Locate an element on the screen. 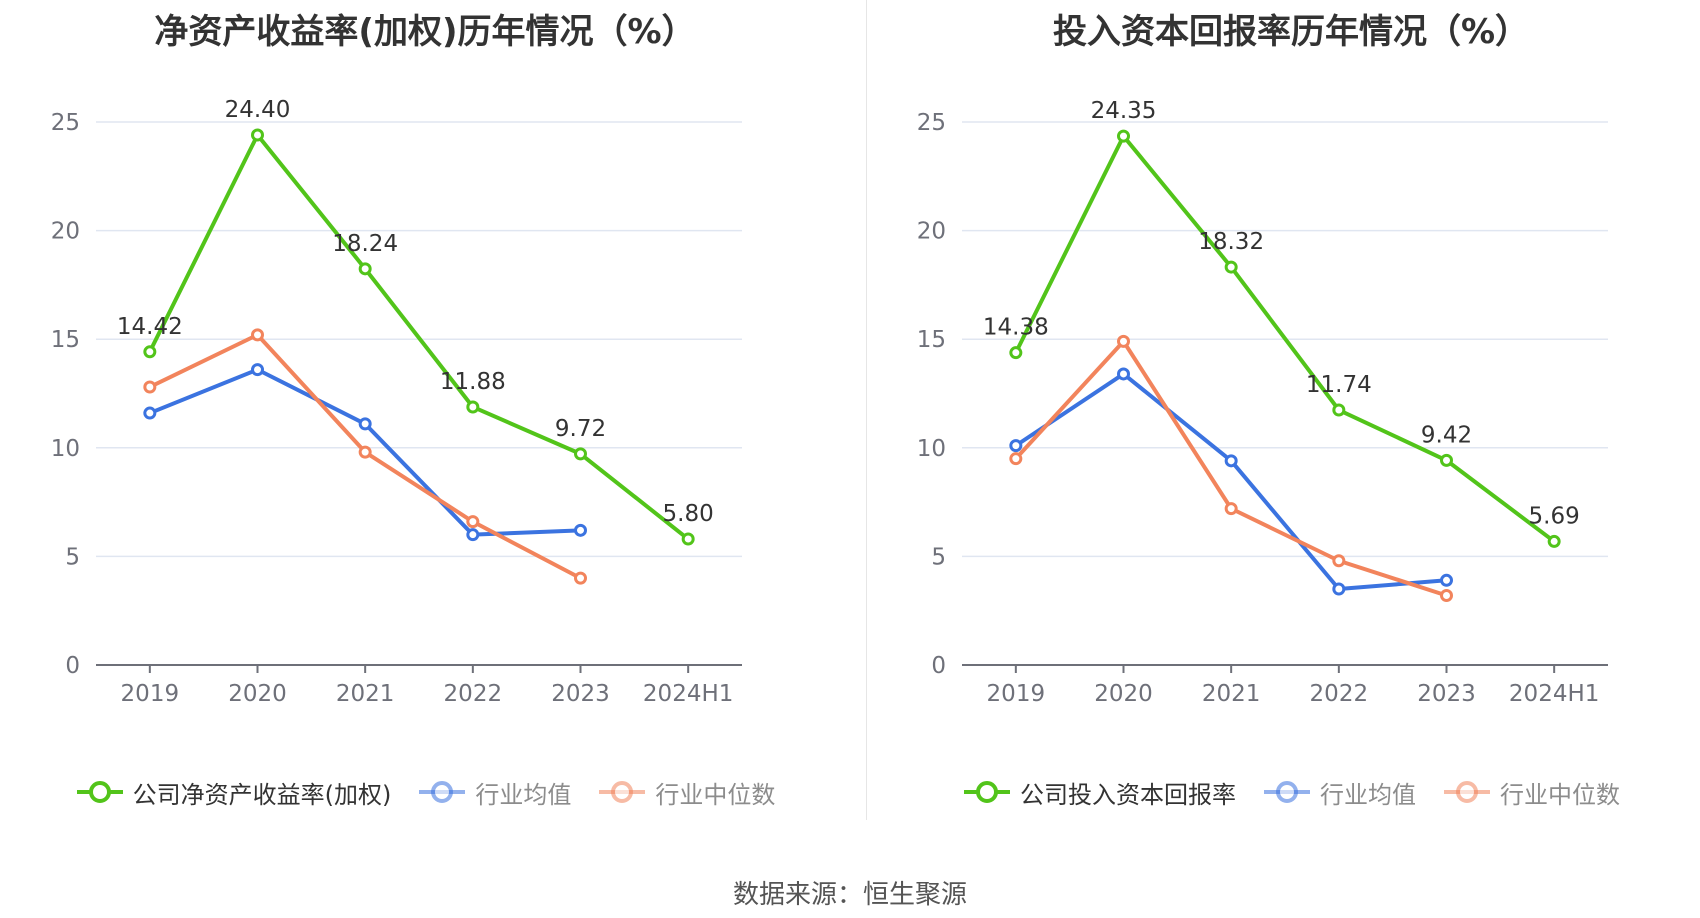 The width and height of the screenshot is (1700, 918). data-source-note: 数据来源：恒生聚源 is located at coordinates (849, 895).